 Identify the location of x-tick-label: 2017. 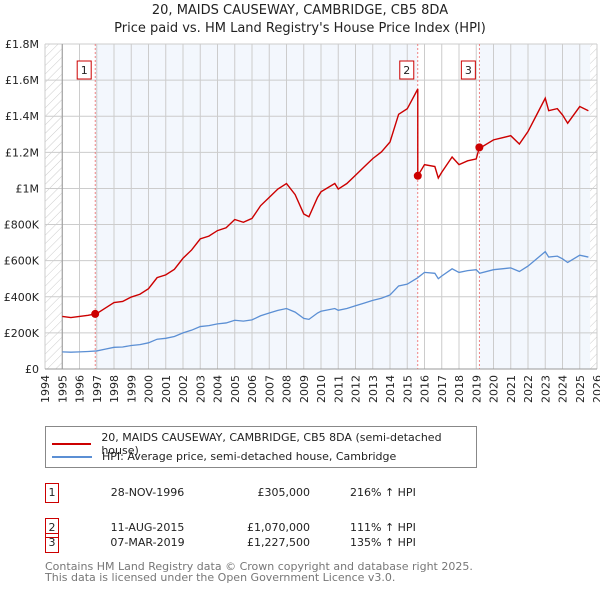
(442, 389).